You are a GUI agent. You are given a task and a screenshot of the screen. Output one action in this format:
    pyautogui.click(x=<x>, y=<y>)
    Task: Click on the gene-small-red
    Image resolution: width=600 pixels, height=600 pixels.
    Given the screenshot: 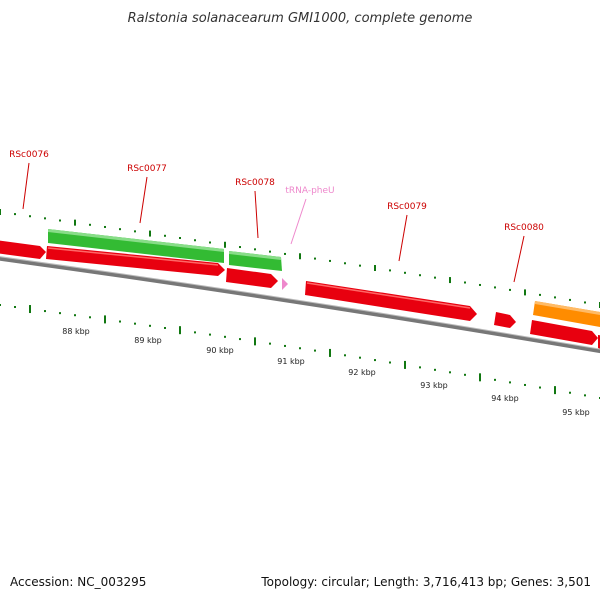 What is the action you would take?
    pyautogui.click(x=505, y=320)
    